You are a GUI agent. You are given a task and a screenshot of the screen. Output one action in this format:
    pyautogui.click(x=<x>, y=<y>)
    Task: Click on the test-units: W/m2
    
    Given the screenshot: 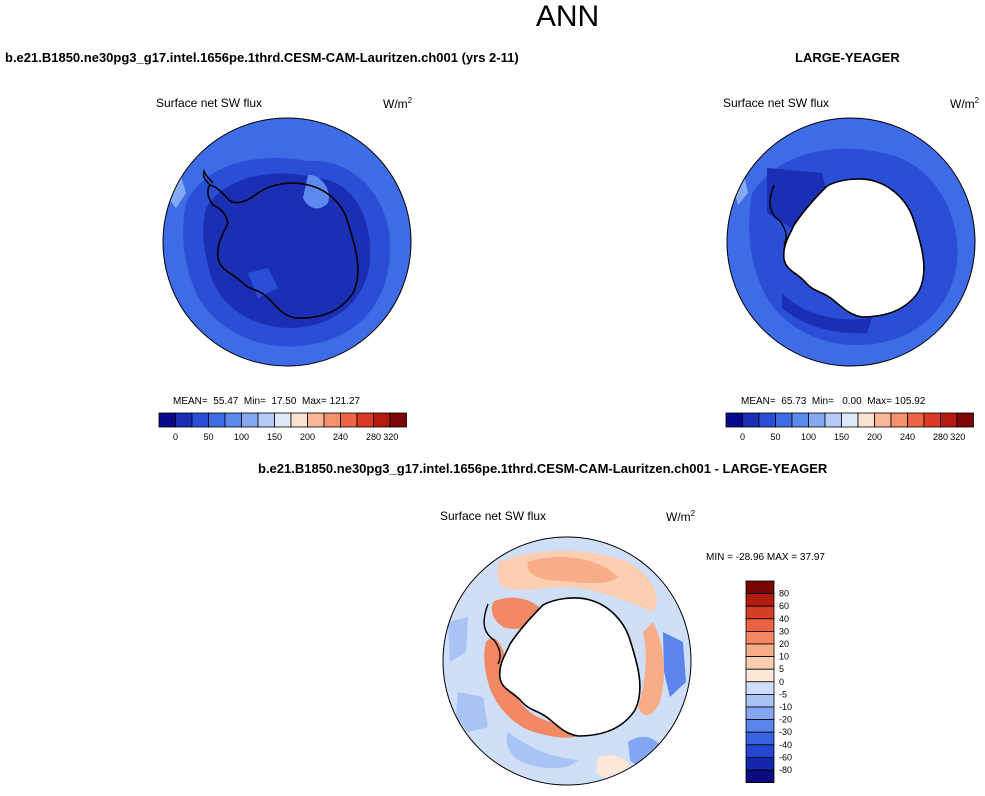 What is the action you would take?
    pyautogui.click(x=398, y=103)
    